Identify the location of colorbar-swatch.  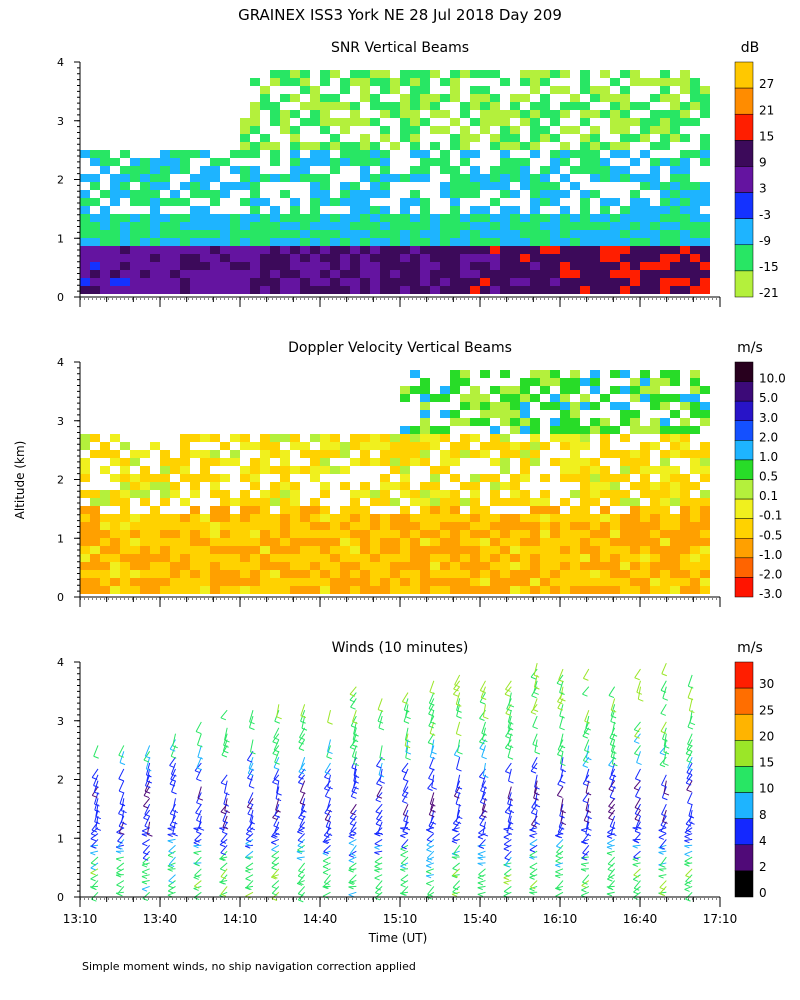
(744, 371).